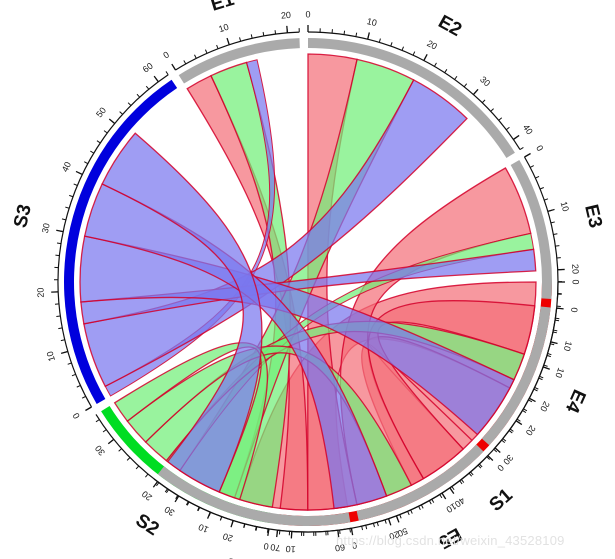 Image resolution: width=615 pixels, height=559 pixels. What do you see at coordinates (516, 376) in the screenshot?
I see `sector-arc-e4` at bounding box center [516, 376].